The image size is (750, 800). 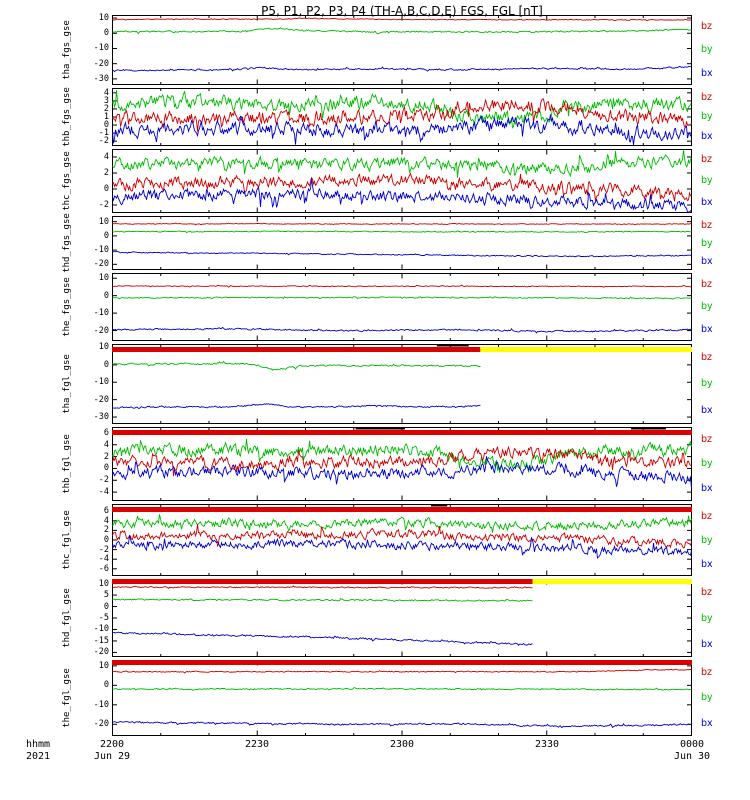 I want to click on panel-the_fgs_gse: the_fgs_gse 10 0 -10 -20 bz by bx, so click(x=396, y=307).